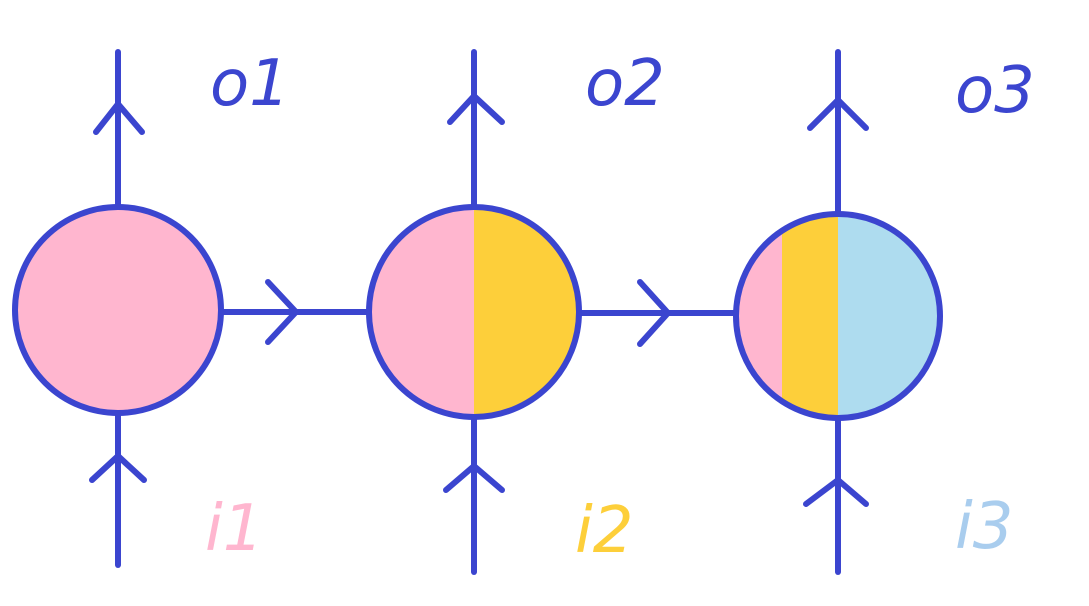 This screenshot has height=606, width=1089. Describe the element at coordinates (604, 531) in the screenshot. I see `label-i2: i2` at that location.